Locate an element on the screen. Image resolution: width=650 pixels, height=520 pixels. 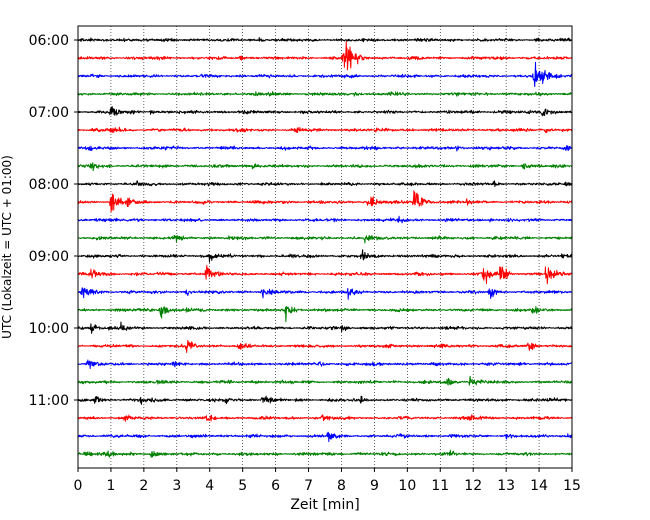
x-tick-label-12: 12 is located at coordinates (473, 486).